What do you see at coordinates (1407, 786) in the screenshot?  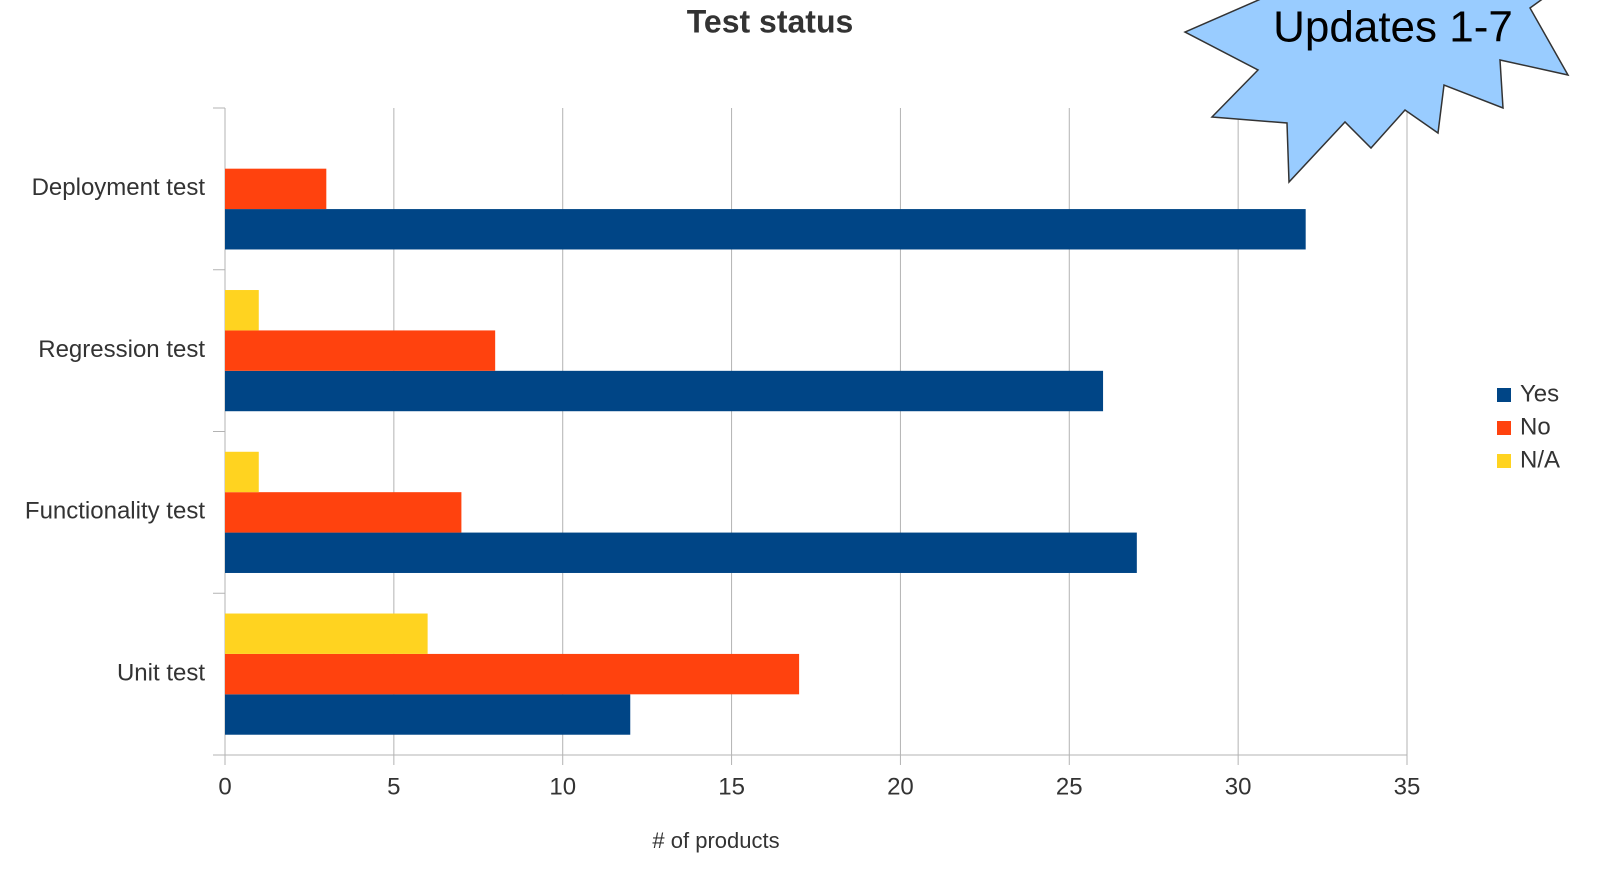 I see `x-tick-label: 35` at bounding box center [1407, 786].